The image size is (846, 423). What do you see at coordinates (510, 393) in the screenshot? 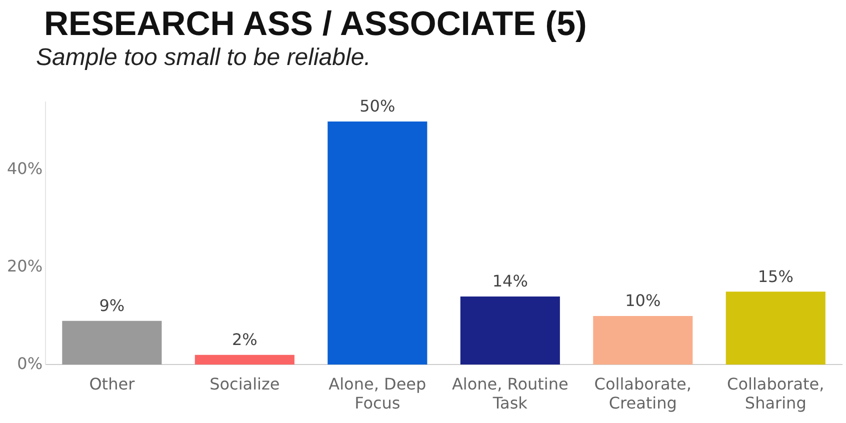
I see `x-tick-label: Alone, Routine Task` at bounding box center [510, 393].